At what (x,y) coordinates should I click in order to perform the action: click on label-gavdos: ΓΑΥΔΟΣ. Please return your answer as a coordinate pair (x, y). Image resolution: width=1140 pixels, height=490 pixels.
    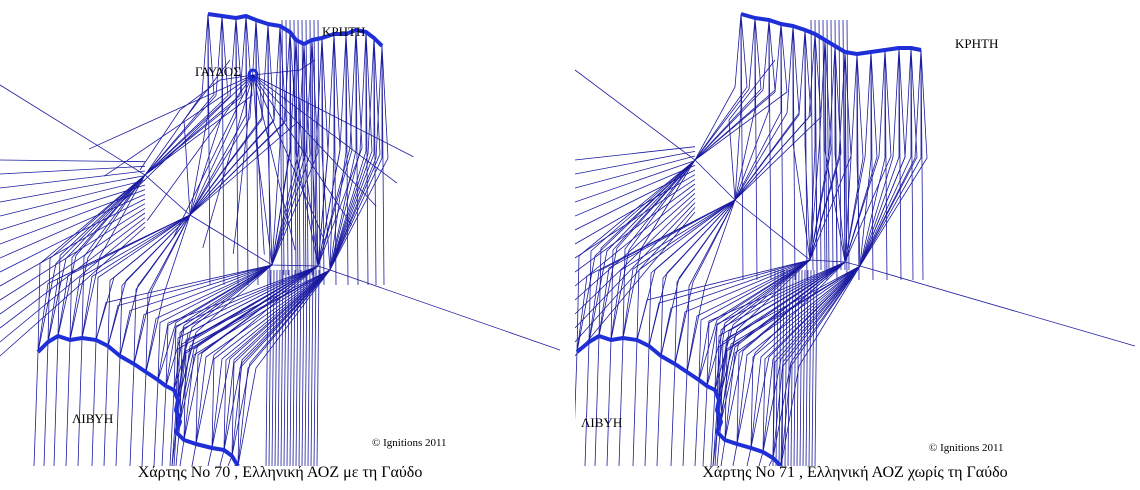
    Looking at the image, I should click on (218, 71).